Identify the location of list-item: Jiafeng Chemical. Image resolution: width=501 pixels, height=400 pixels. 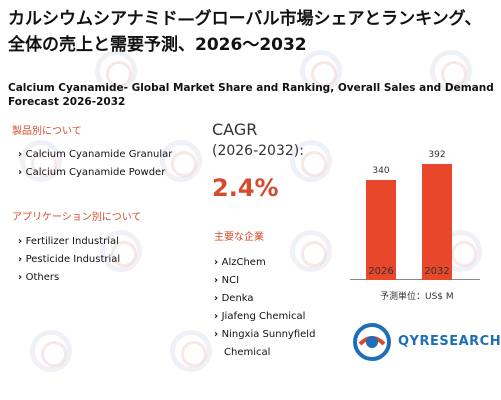
(274, 317).